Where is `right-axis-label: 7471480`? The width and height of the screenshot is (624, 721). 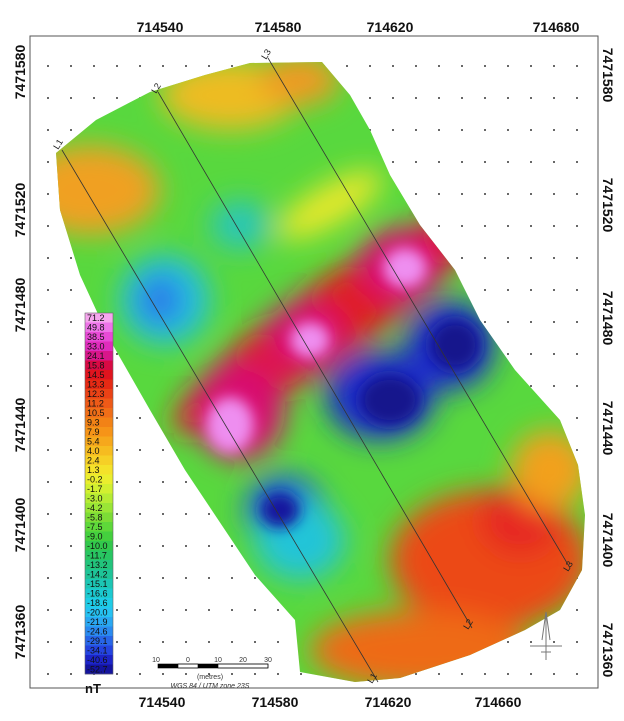
right-axis-label: 7471480 is located at coordinates (608, 318).